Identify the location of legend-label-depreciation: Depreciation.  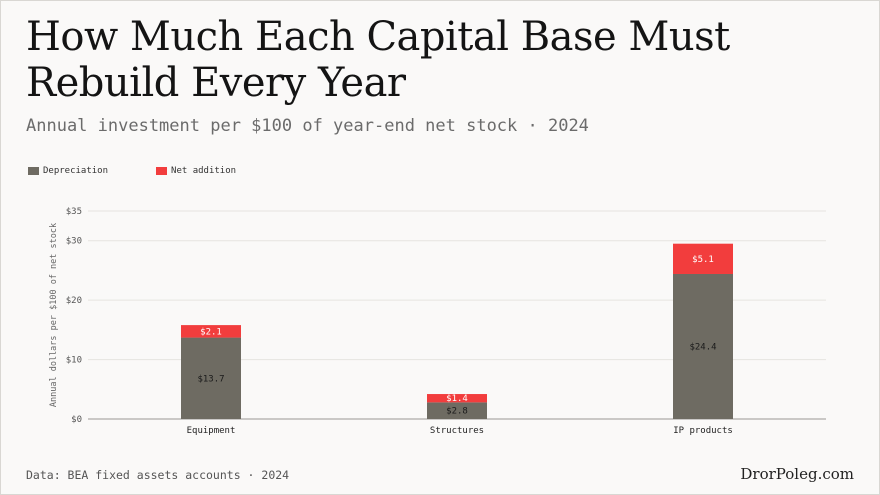
(76, 171).